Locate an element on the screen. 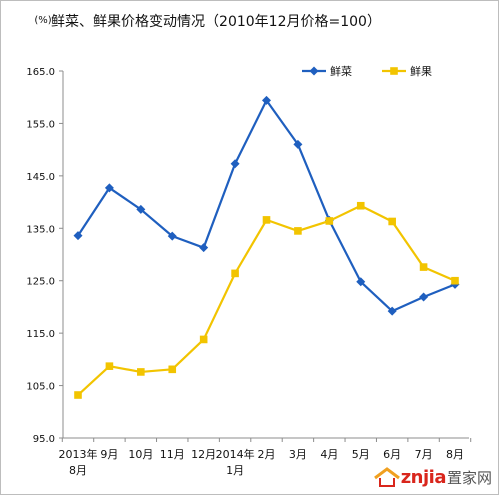  x-tick-label: 9月 is located at coordinates (109, 454).